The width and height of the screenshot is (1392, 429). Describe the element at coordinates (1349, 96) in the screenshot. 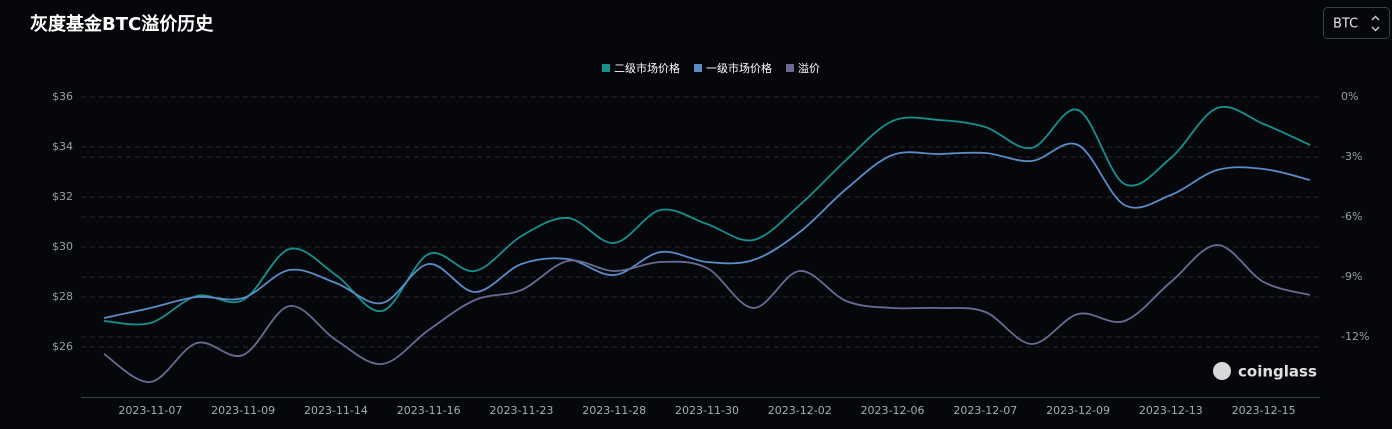

I see `y2-tick-label: 0%` at that location.